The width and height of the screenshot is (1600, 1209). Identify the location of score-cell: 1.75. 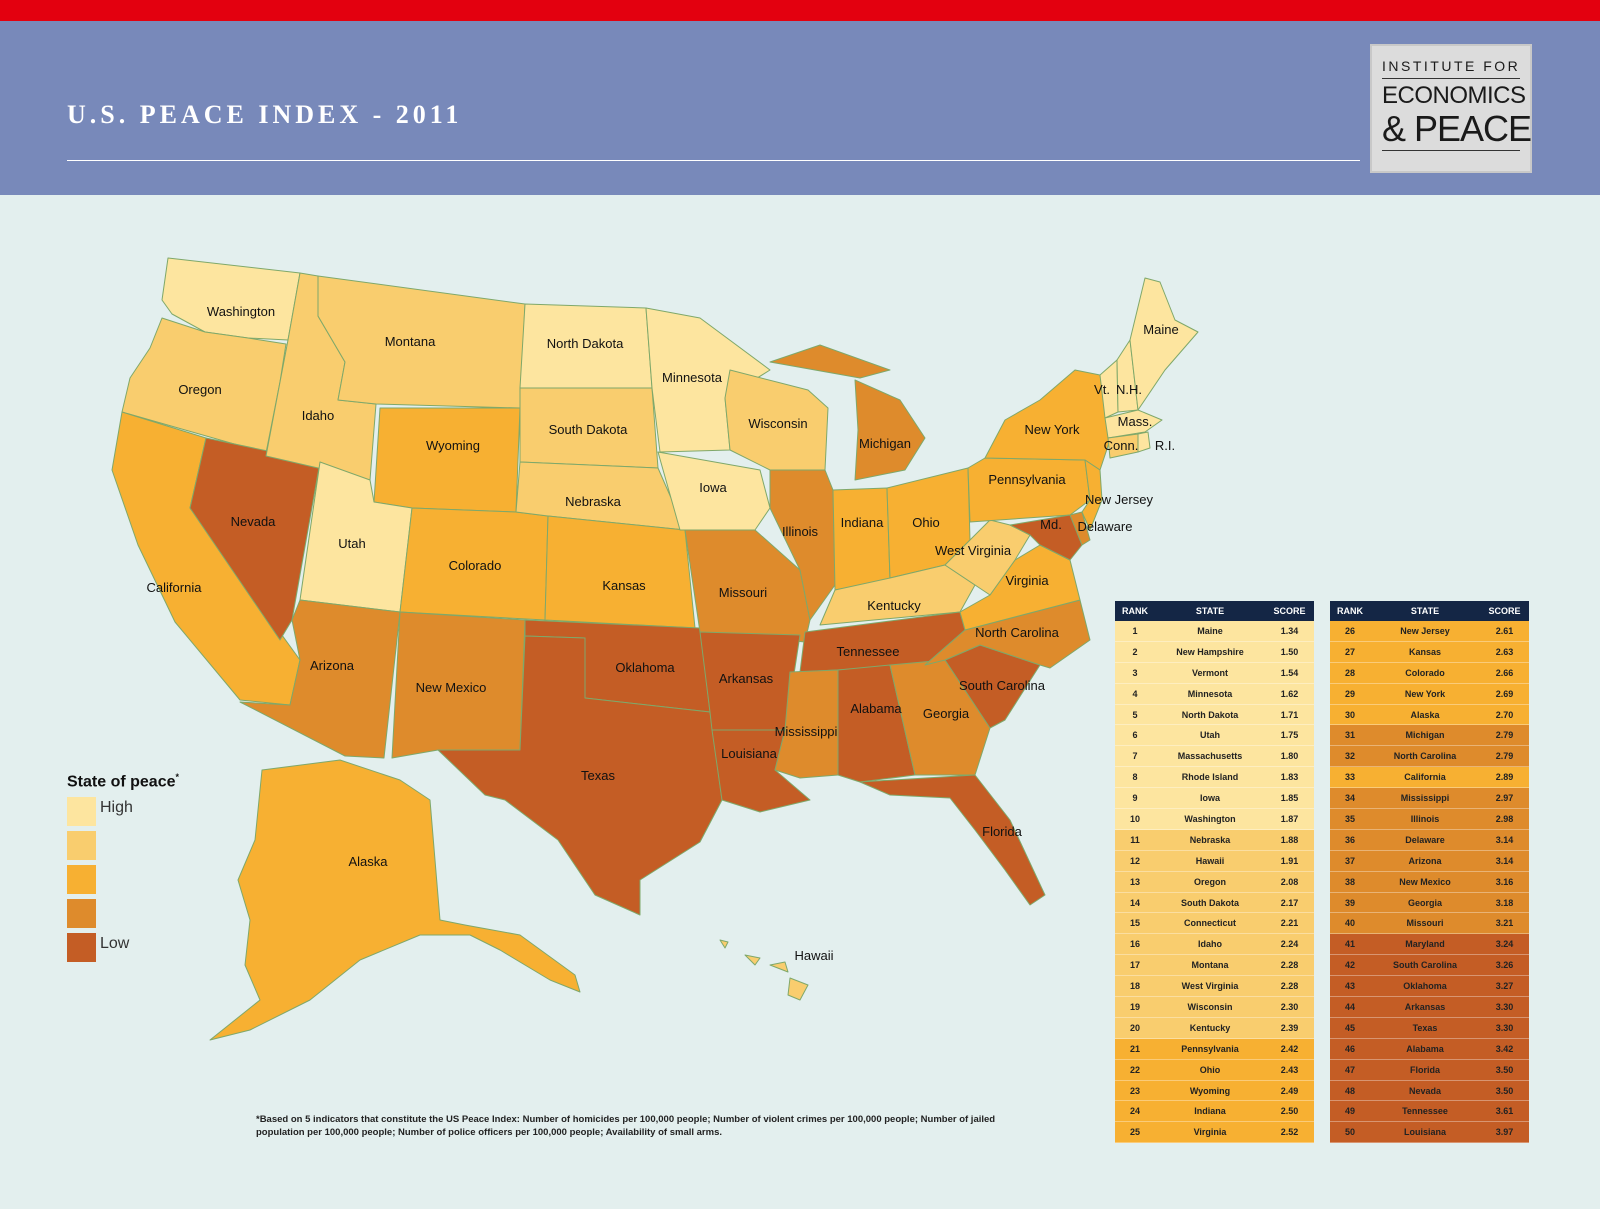
(1289, 735).